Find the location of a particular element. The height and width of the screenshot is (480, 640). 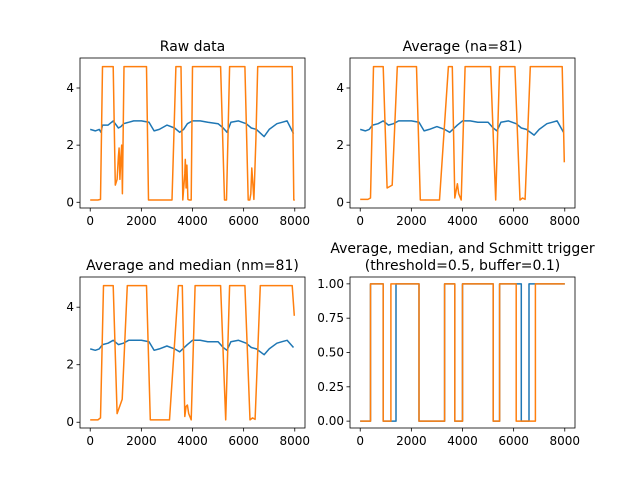

chart-title: Average (na=81) is located at coordinates (463, 47).